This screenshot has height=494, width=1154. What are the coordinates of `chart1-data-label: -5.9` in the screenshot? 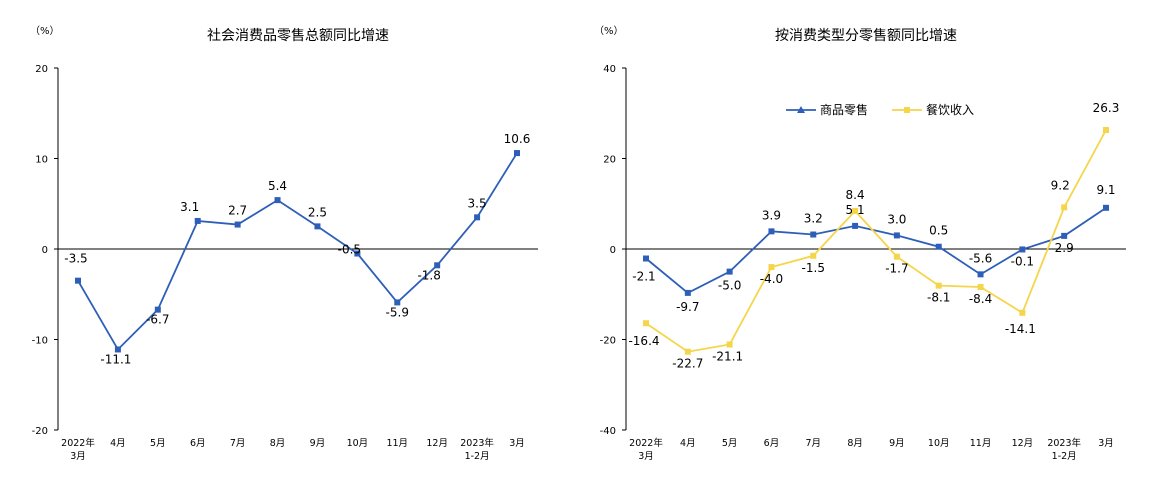 It's located at (397, 312).